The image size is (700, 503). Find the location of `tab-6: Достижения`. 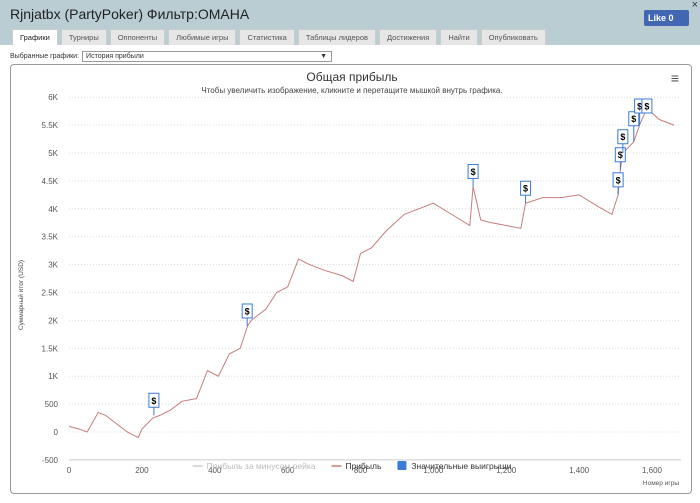

tab-6: Достижения is located at coordinates (408, 37).